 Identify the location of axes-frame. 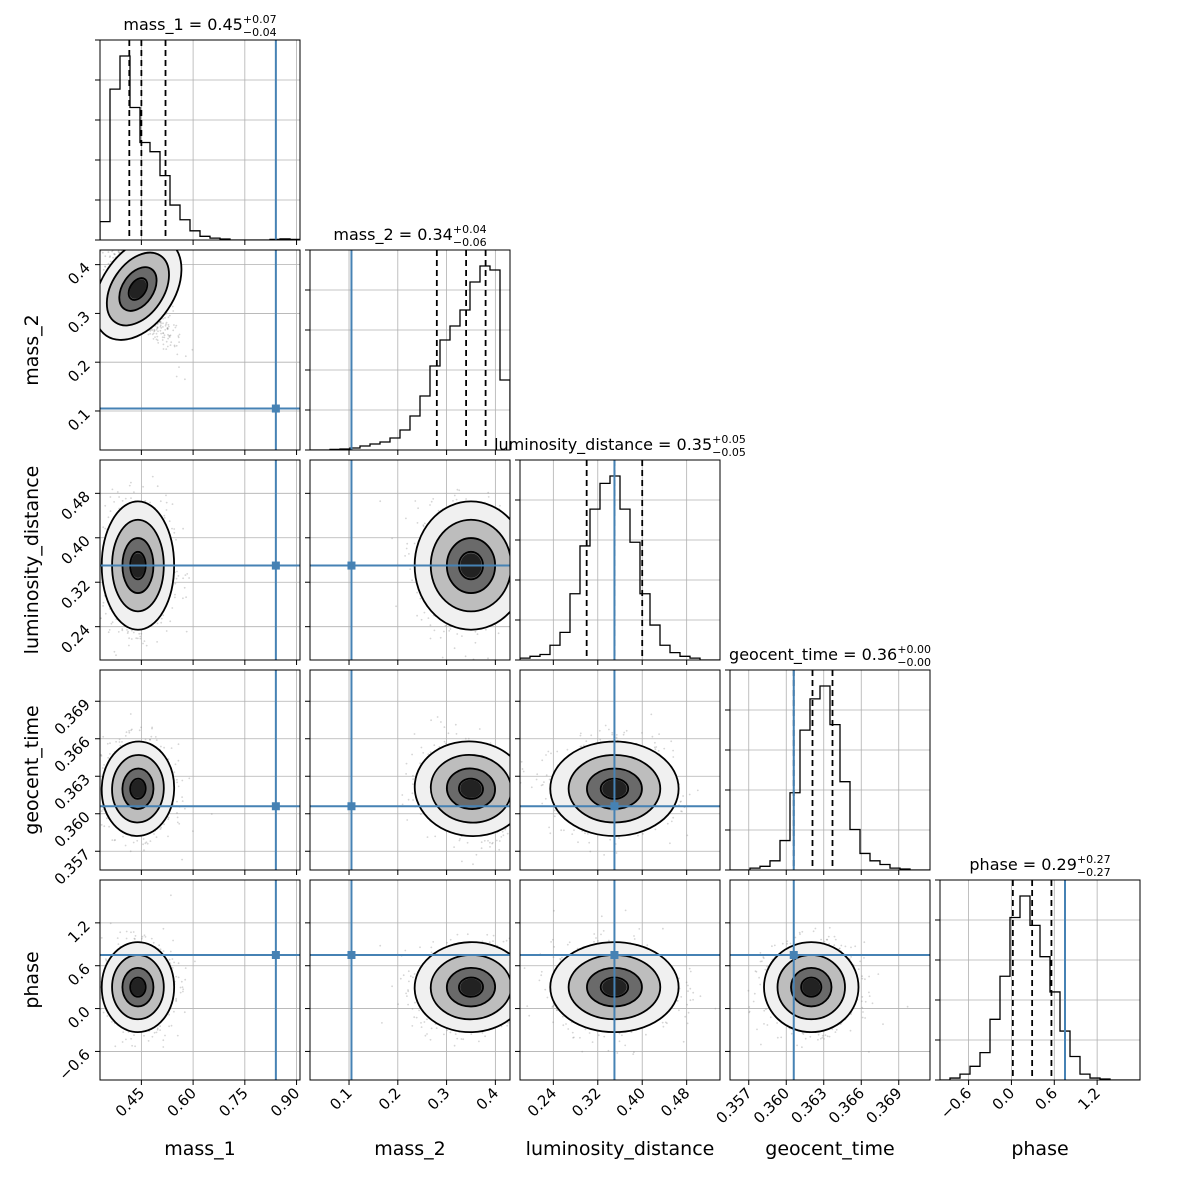
(200, 350).